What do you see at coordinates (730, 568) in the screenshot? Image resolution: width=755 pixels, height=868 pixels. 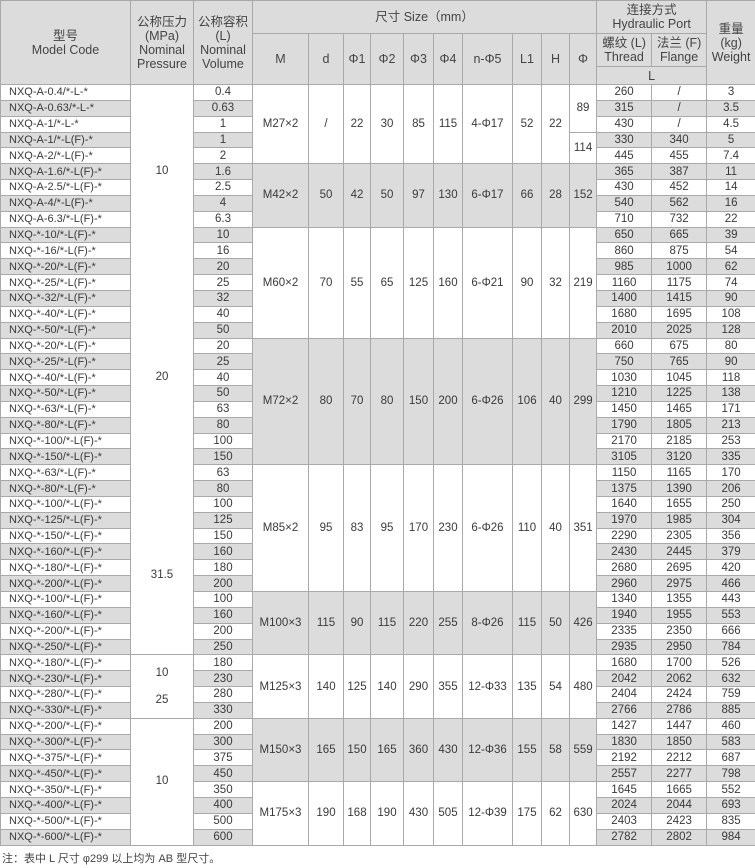 I see `weight: 420` at bounding box center [730, 568].